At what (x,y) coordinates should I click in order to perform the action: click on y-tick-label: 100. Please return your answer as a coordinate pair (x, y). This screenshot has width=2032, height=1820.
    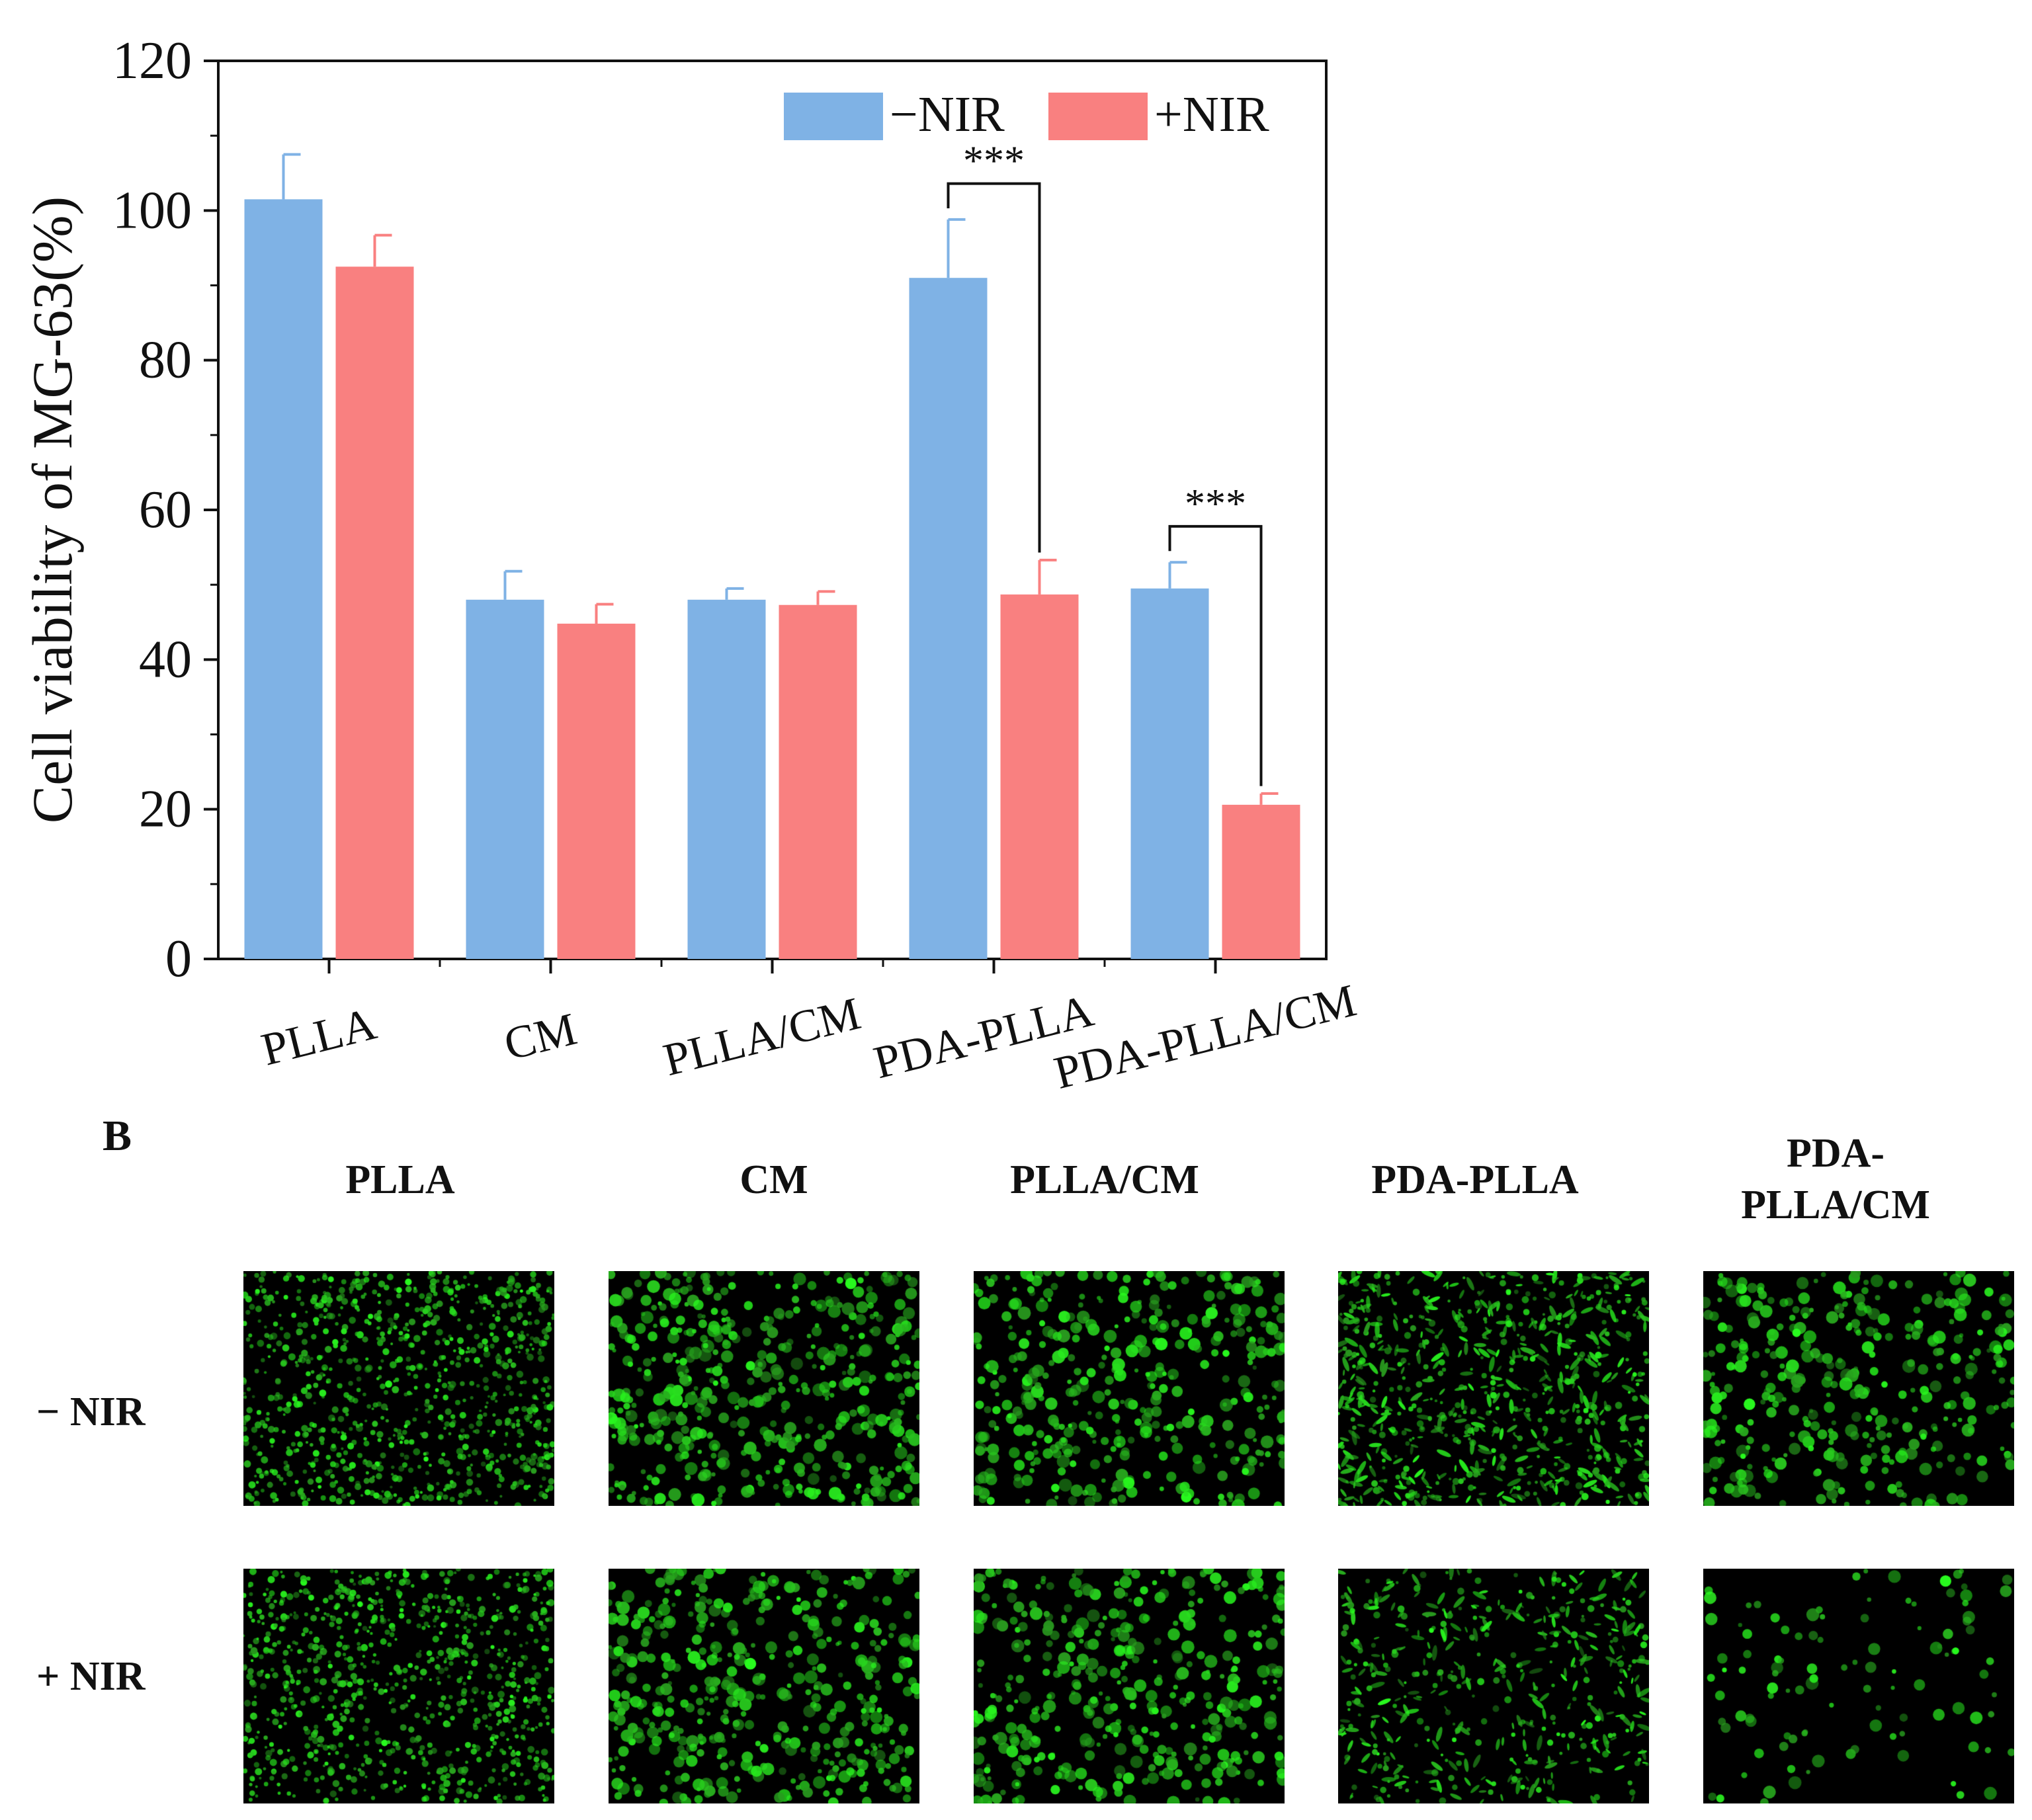
    Looking at the image, I should click on (152, 210).